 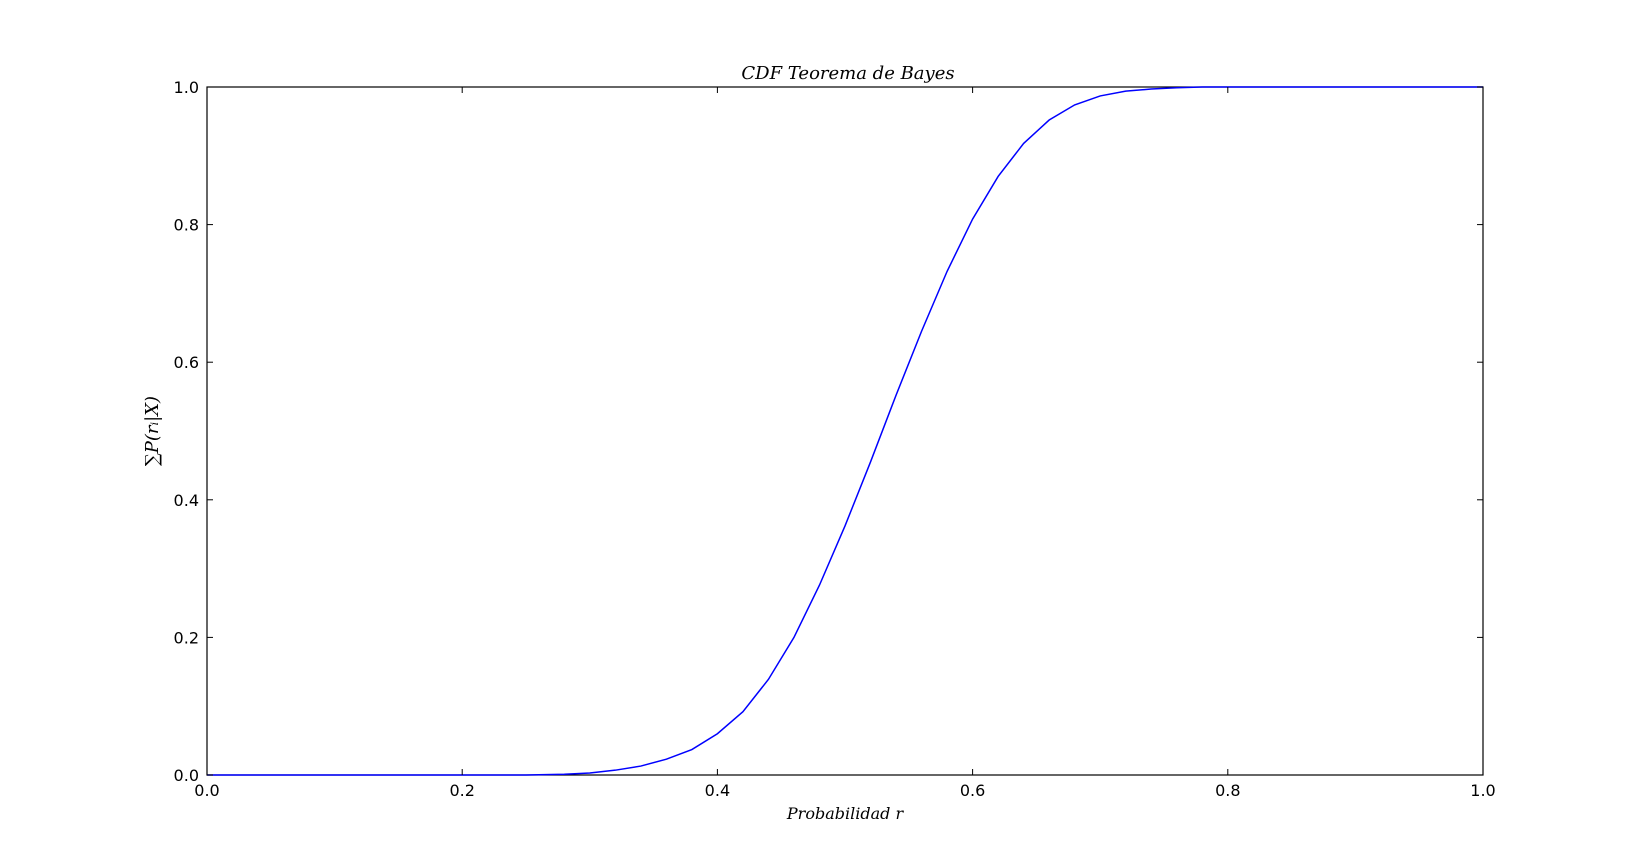 What do you see at coordinates (186, 775) in the screenshot?
I see `y-tick-label: 0.0` at bounding box center [186, 775].